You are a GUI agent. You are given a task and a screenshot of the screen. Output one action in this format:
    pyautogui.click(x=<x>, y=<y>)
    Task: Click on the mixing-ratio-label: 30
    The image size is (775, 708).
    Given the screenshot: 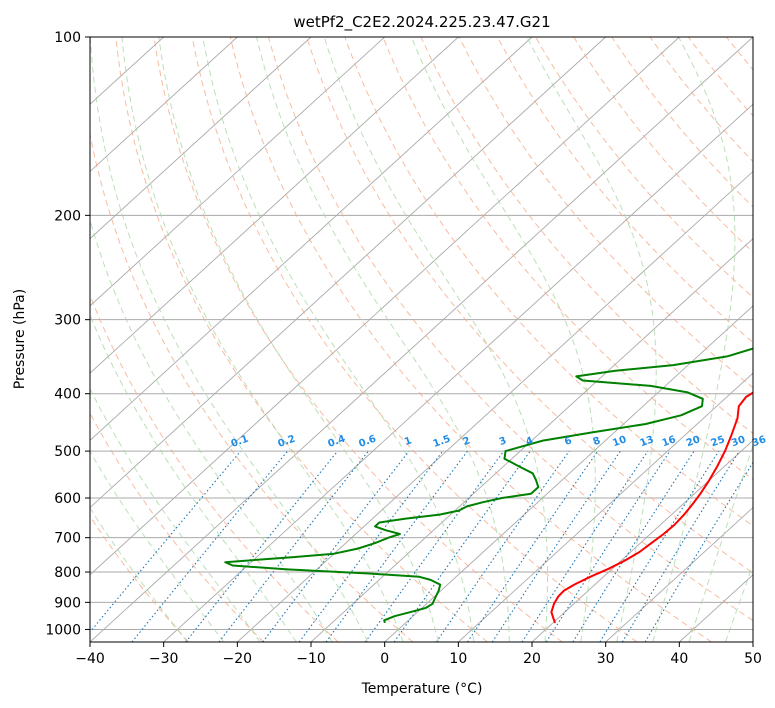 What is the action you would take?
    pyautogui.click(x=738, y=441)
    